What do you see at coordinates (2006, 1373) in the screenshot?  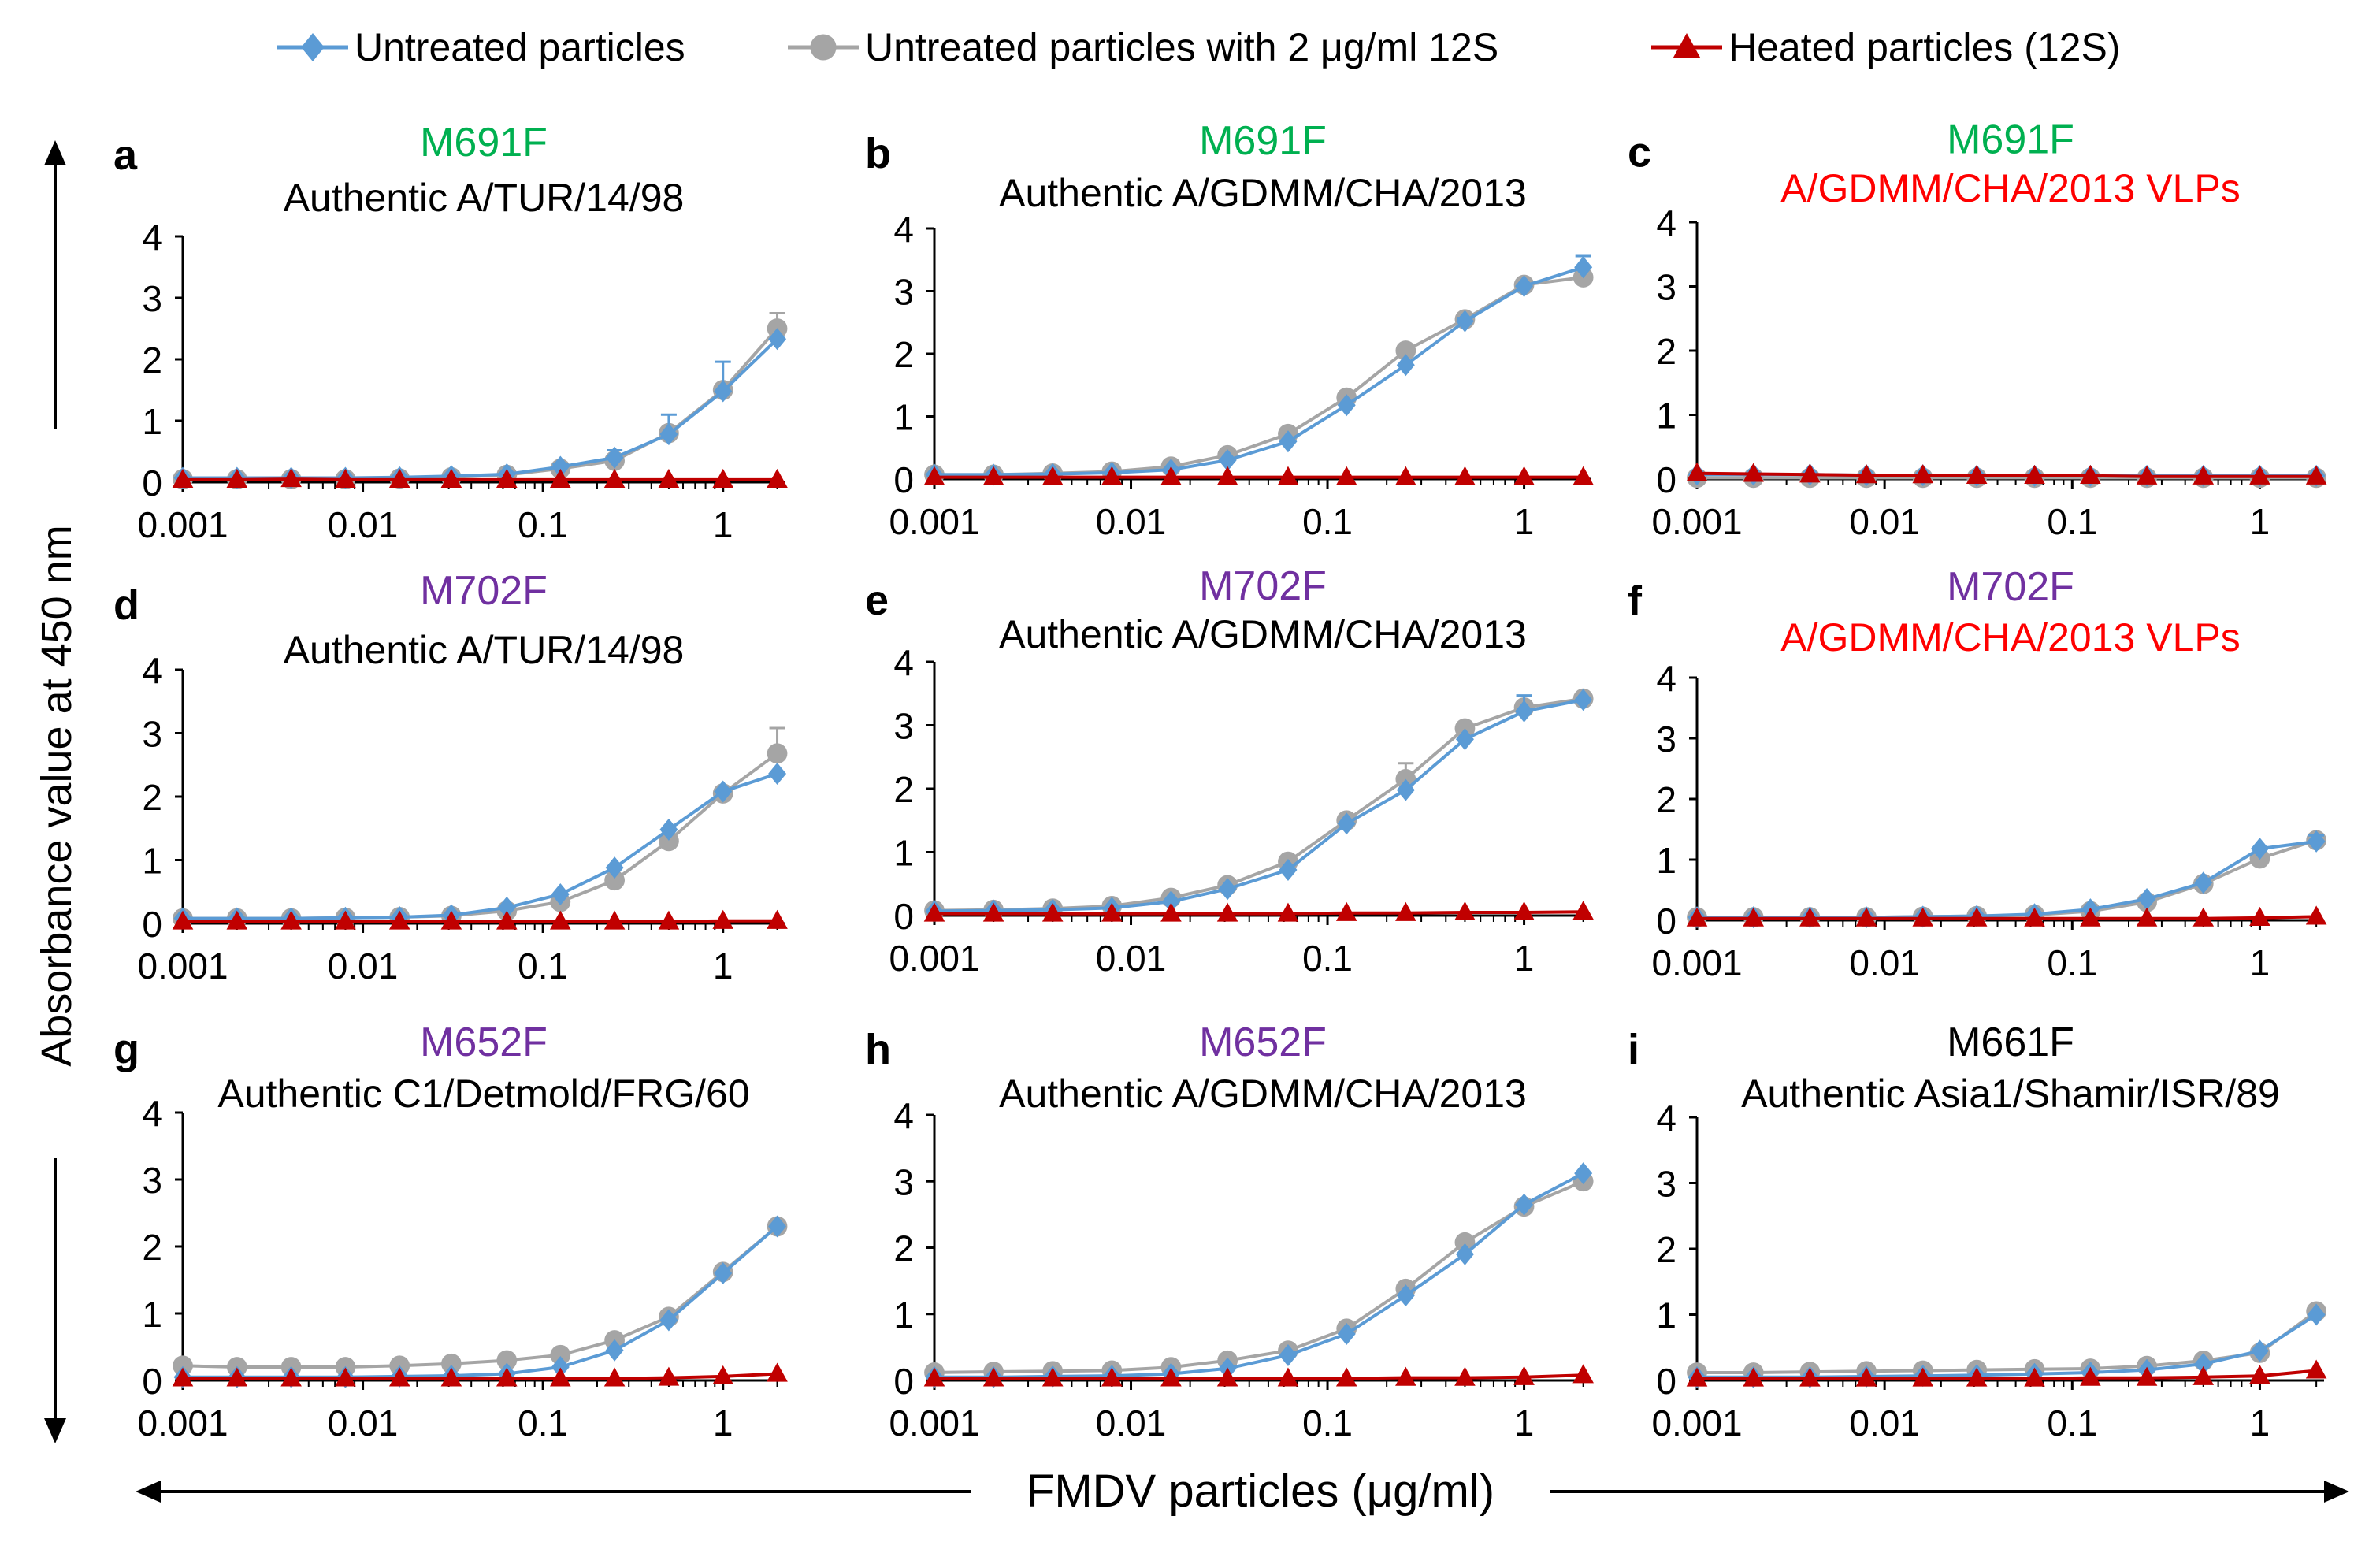 I see `series-triangle` at bounding box center [2006, 1373].